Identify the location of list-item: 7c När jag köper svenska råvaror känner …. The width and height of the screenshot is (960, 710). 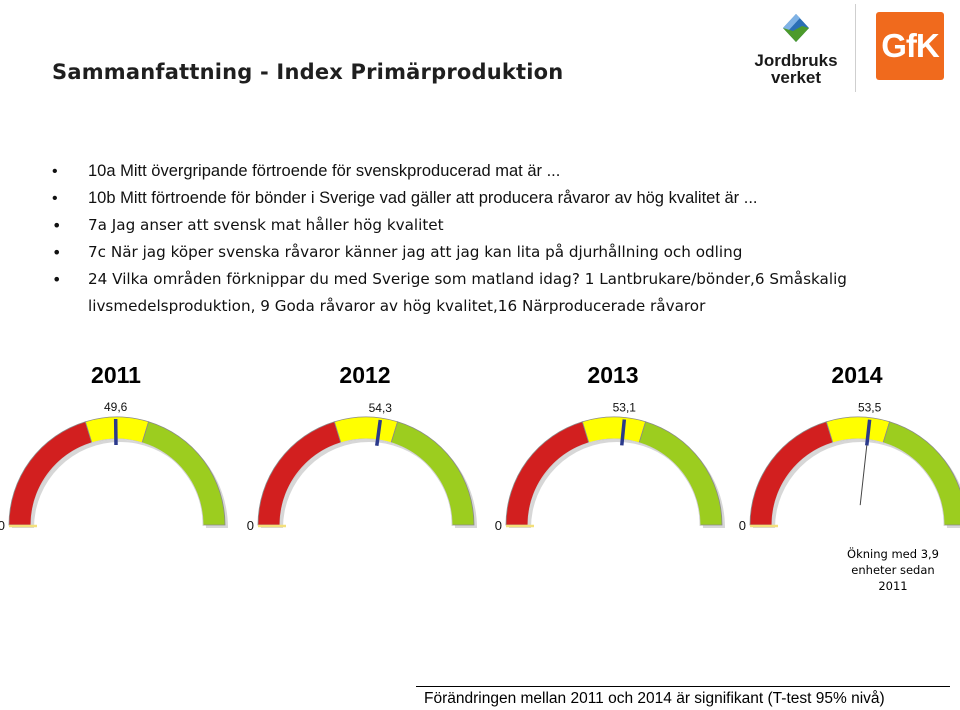
(500, 252).